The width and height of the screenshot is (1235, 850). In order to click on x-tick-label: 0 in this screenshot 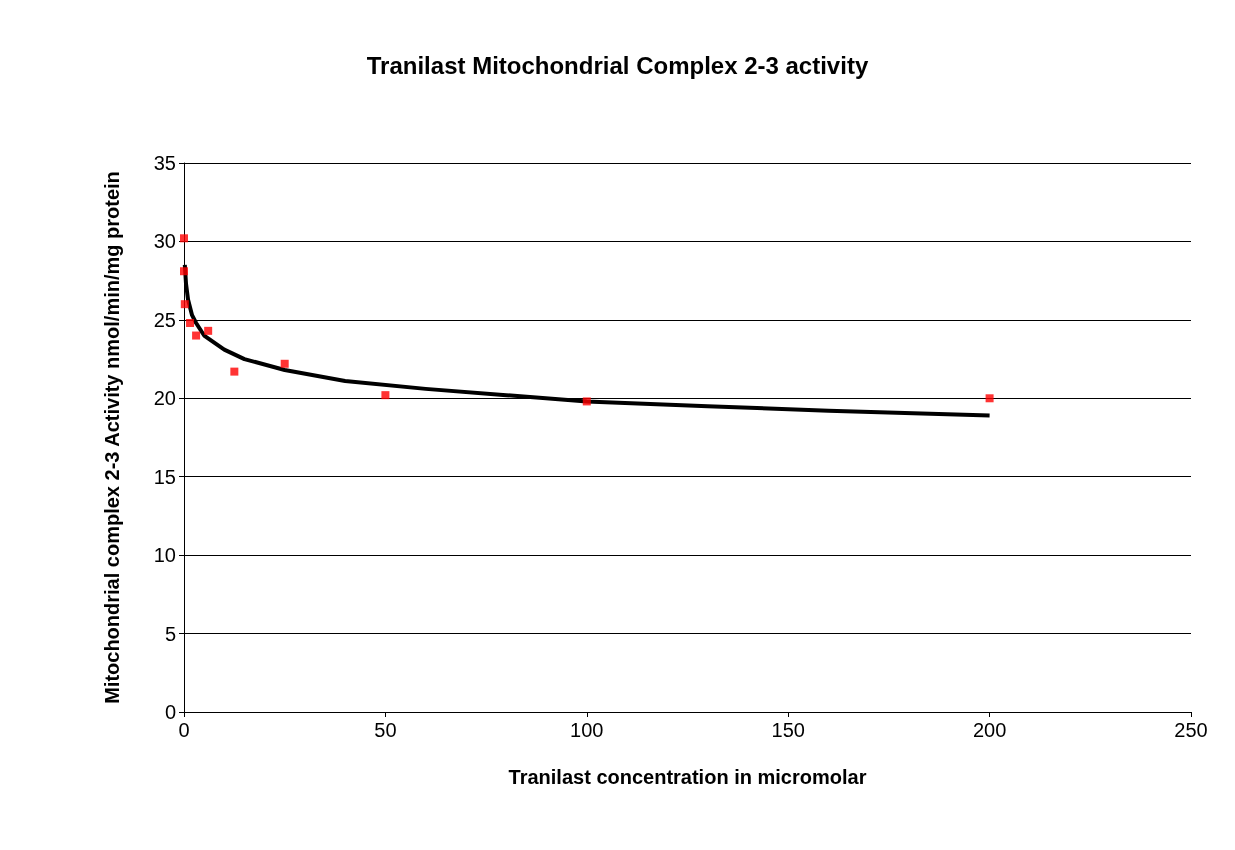, I will do `click(184, 730)`.